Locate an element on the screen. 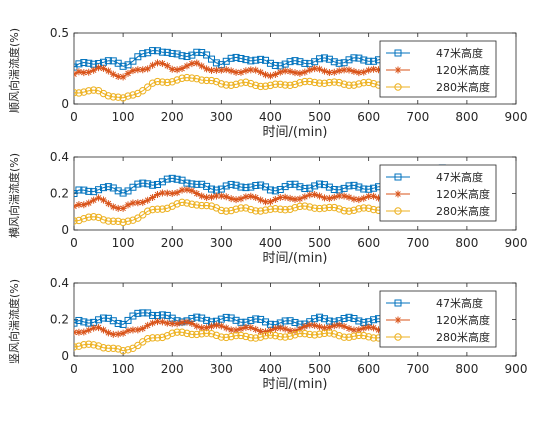  legend-item: 280米高度 is located at coordinates (438, 87).